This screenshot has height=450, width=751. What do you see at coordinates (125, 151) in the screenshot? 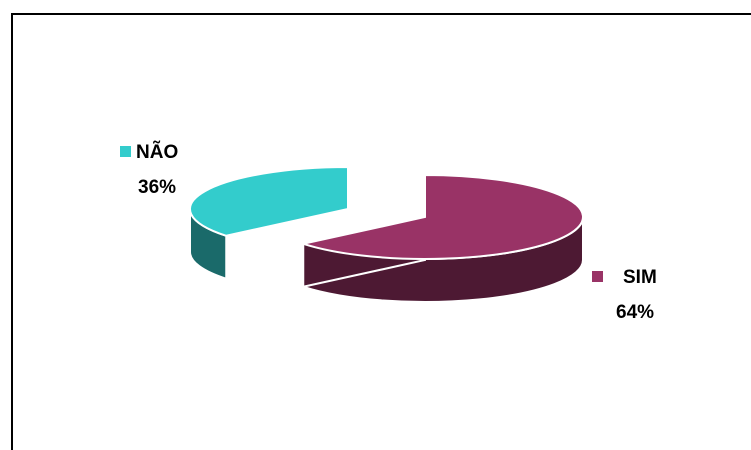
I see `legend-swatch-nao` at bounding box center [125, 151].